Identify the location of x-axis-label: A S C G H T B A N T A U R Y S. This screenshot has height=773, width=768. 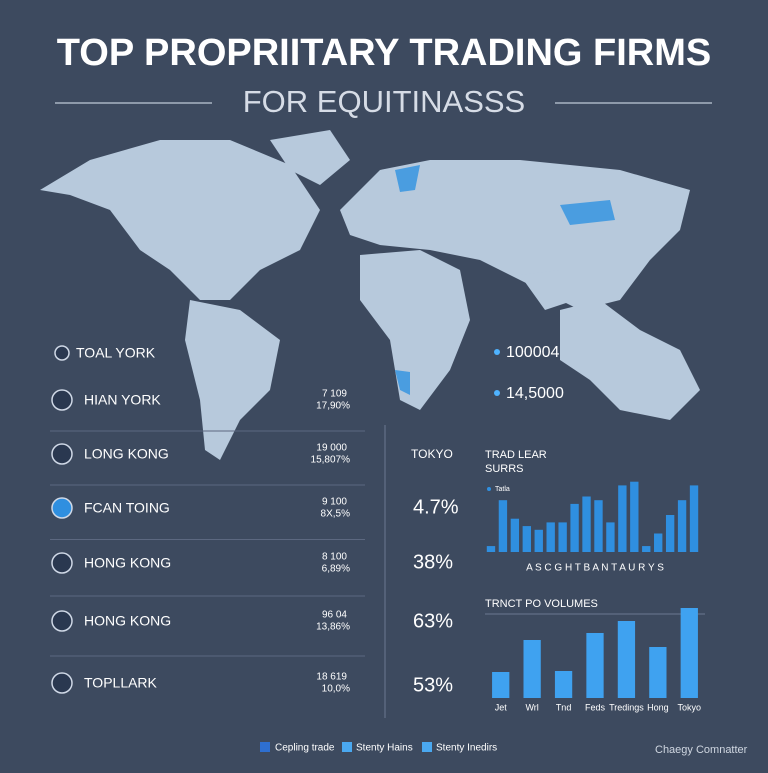
(595, 568).